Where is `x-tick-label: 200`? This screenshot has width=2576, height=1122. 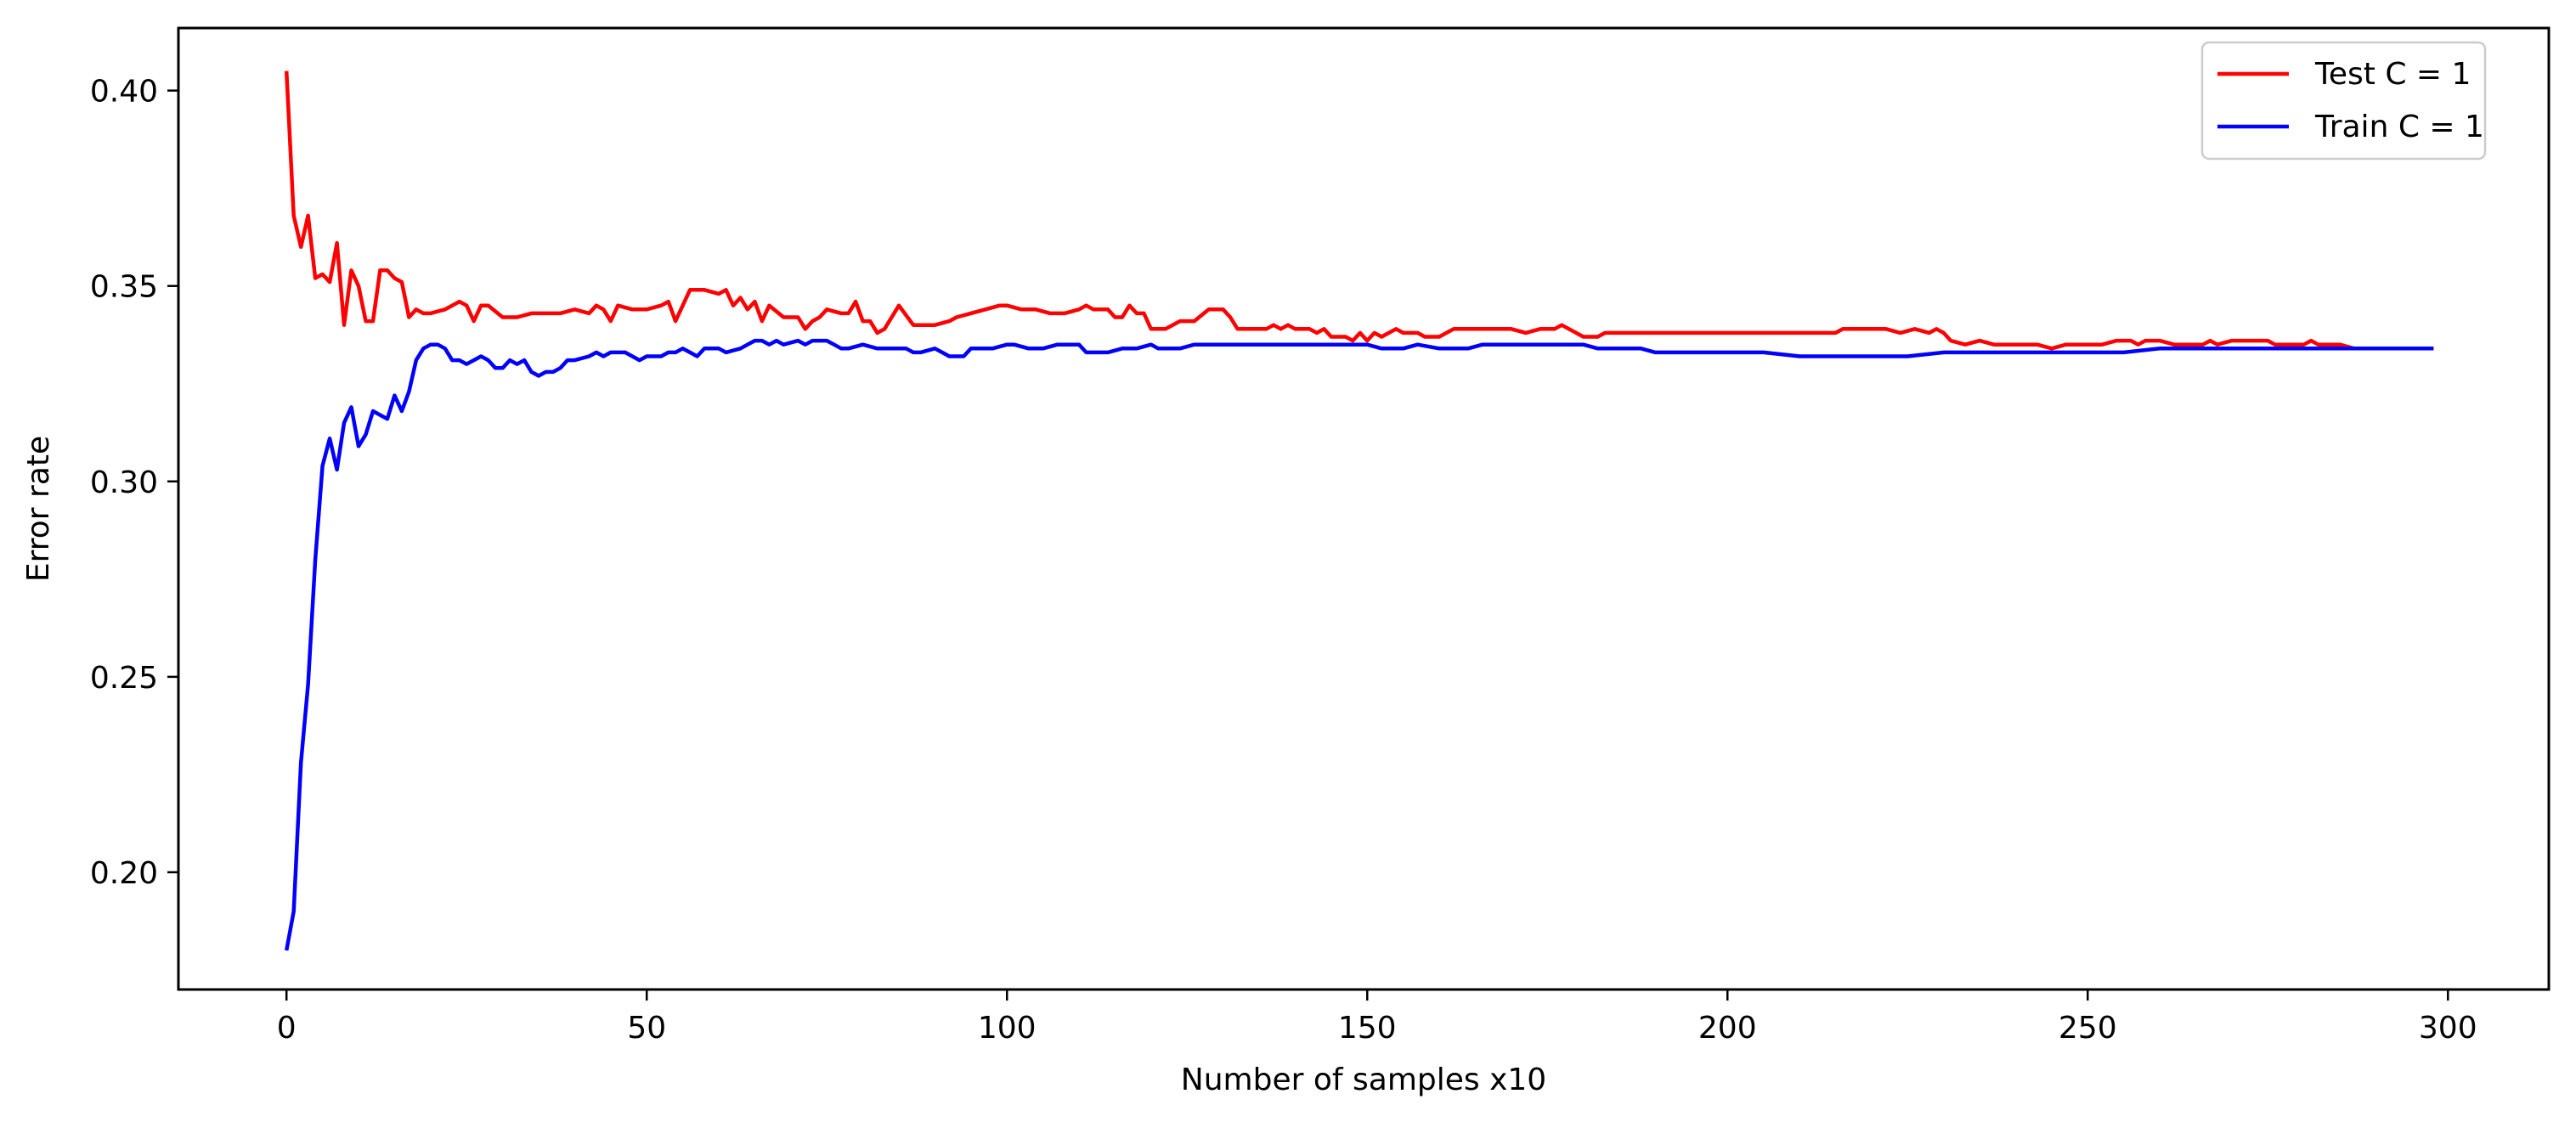 x-tick-label: 200 is located at coordinates (1727, 1028).